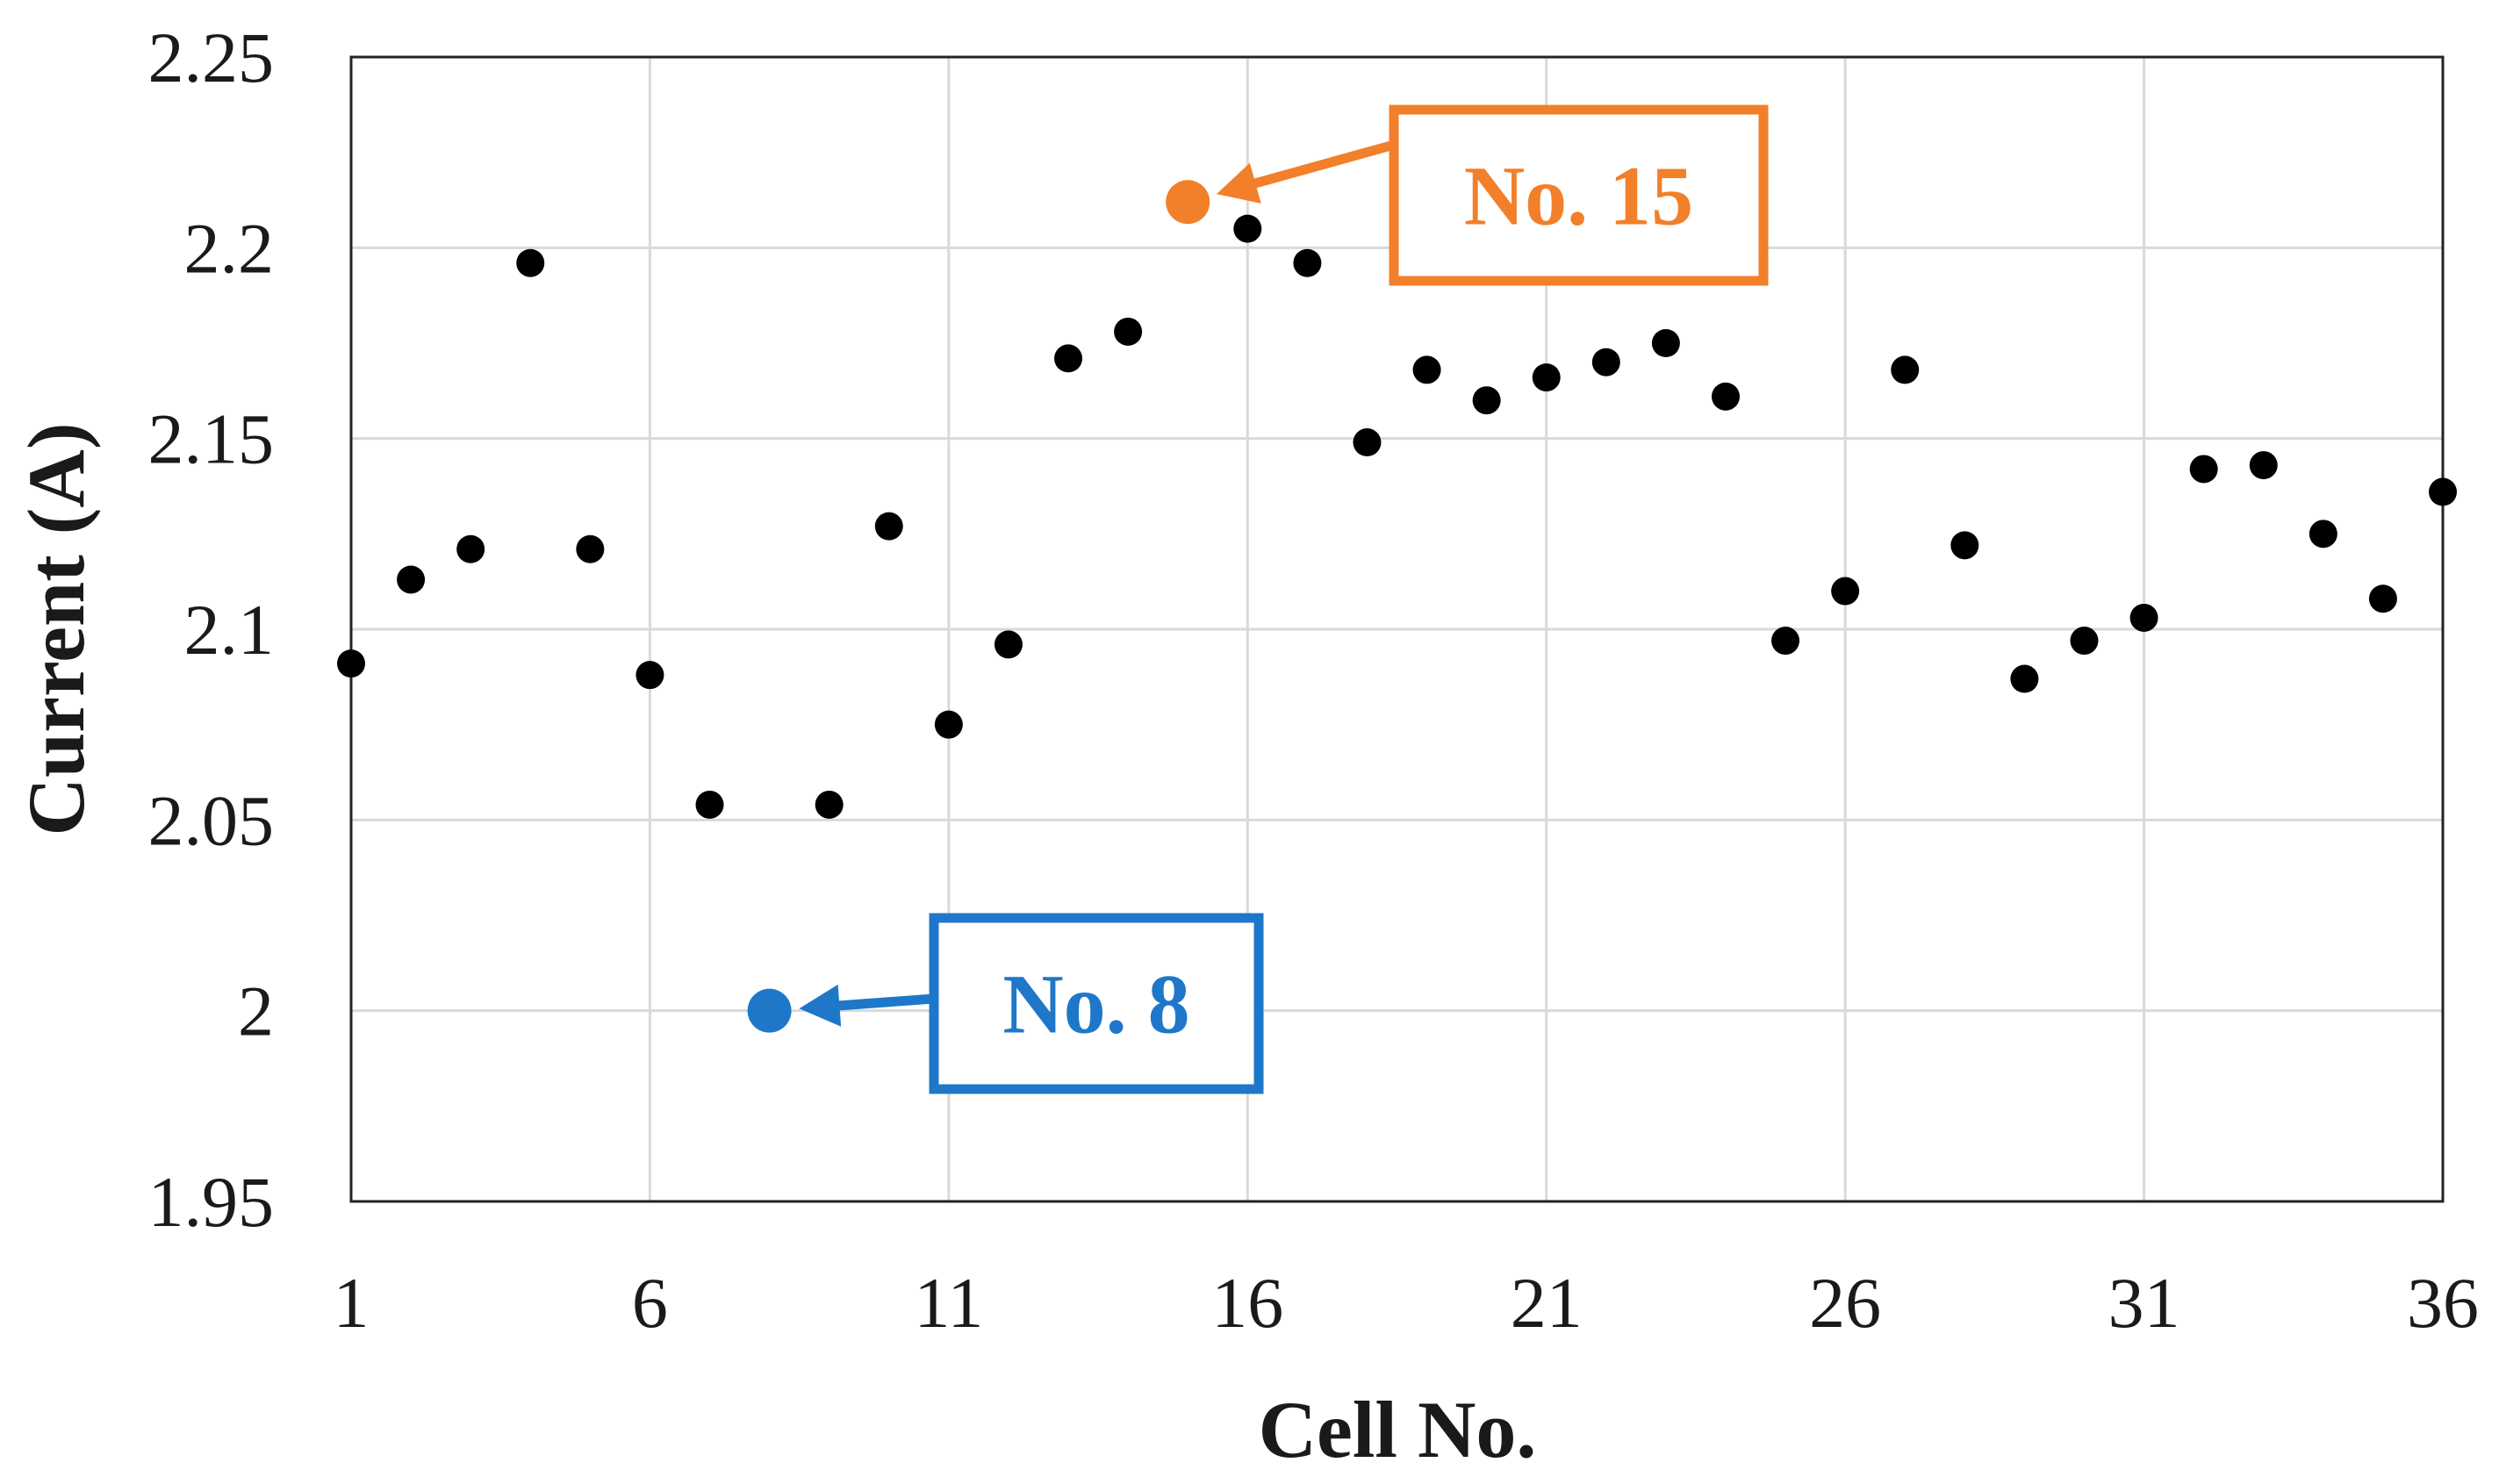  I want to click on x-tick-label: 11, so click(949, 1303).